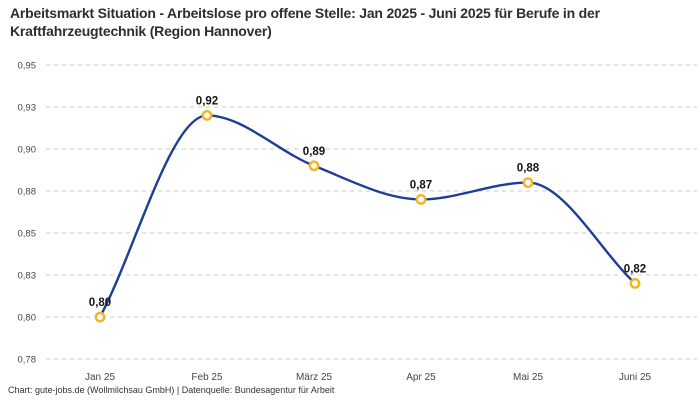 Image resolution: width=700 pixels, height=400 pixels. Describe the element at coordinates (421, 185) in the screenshot. I see `data-point-label: 0,87` at that location.